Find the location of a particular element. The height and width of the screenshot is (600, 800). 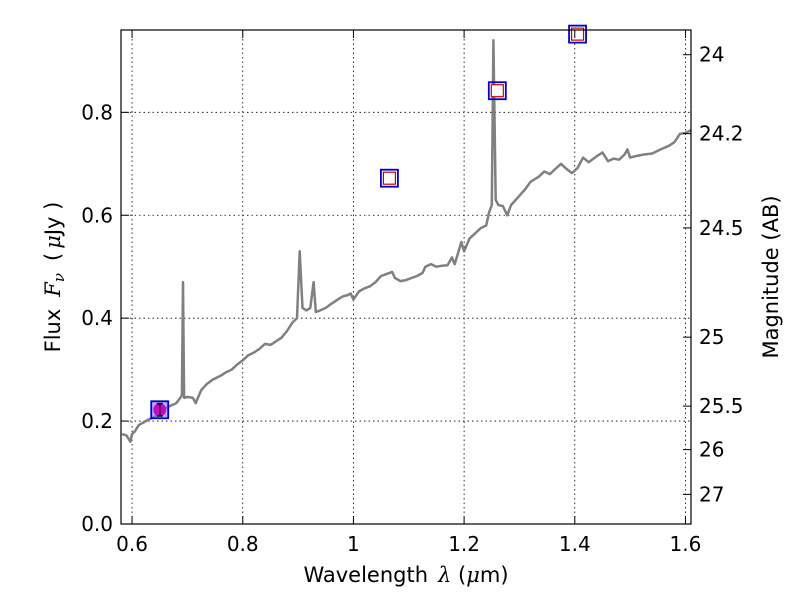

y-tick-label: 0.4 is located at coordinates (97, 318).